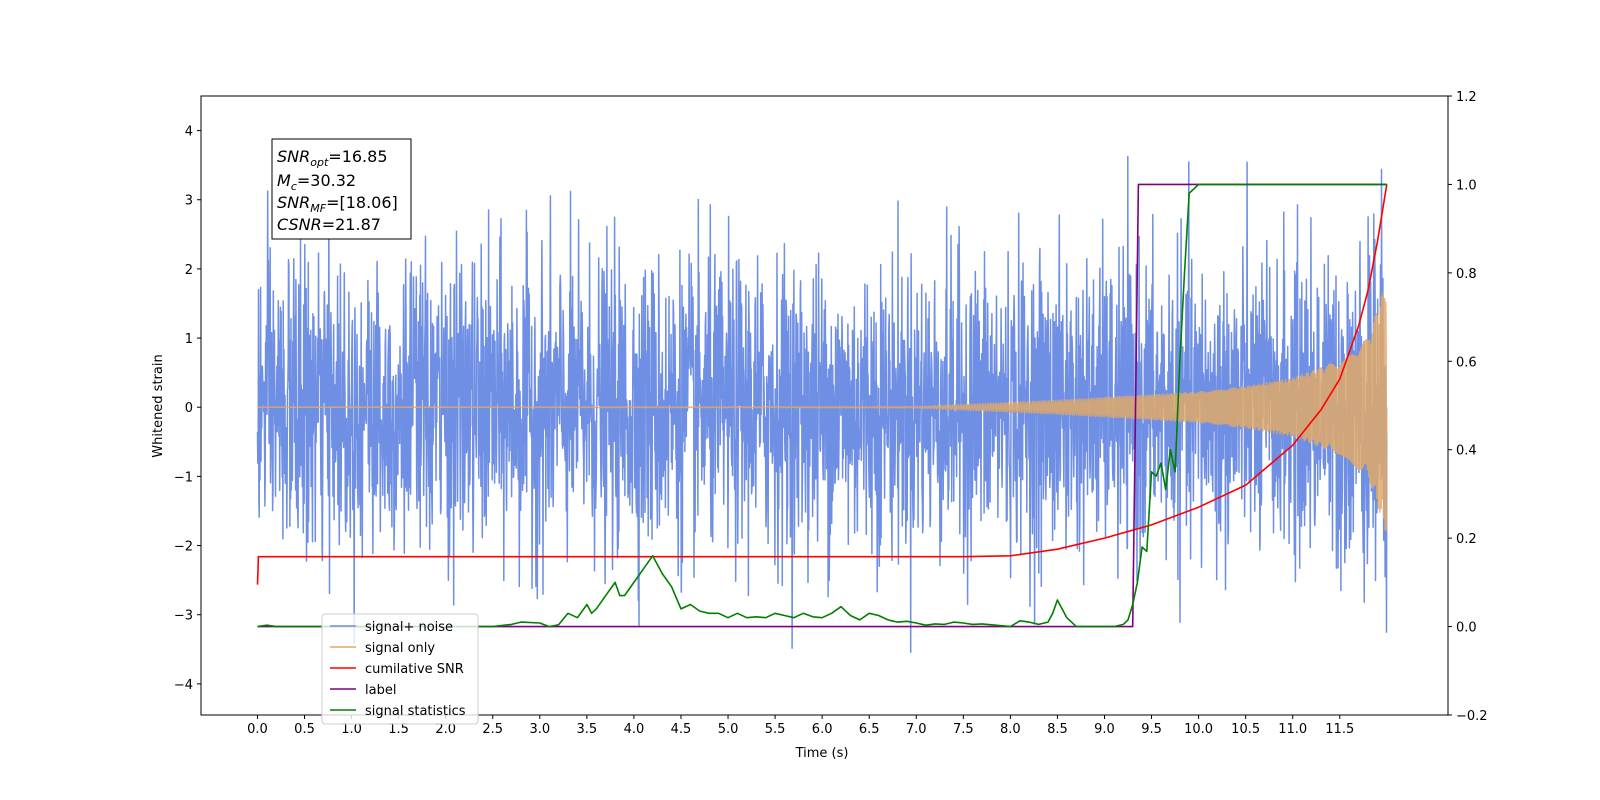 Image resolution: width=1600 pixels, height=800 pixels. I want to click on y2-tick-label: 1.0, so click(1466, 185).